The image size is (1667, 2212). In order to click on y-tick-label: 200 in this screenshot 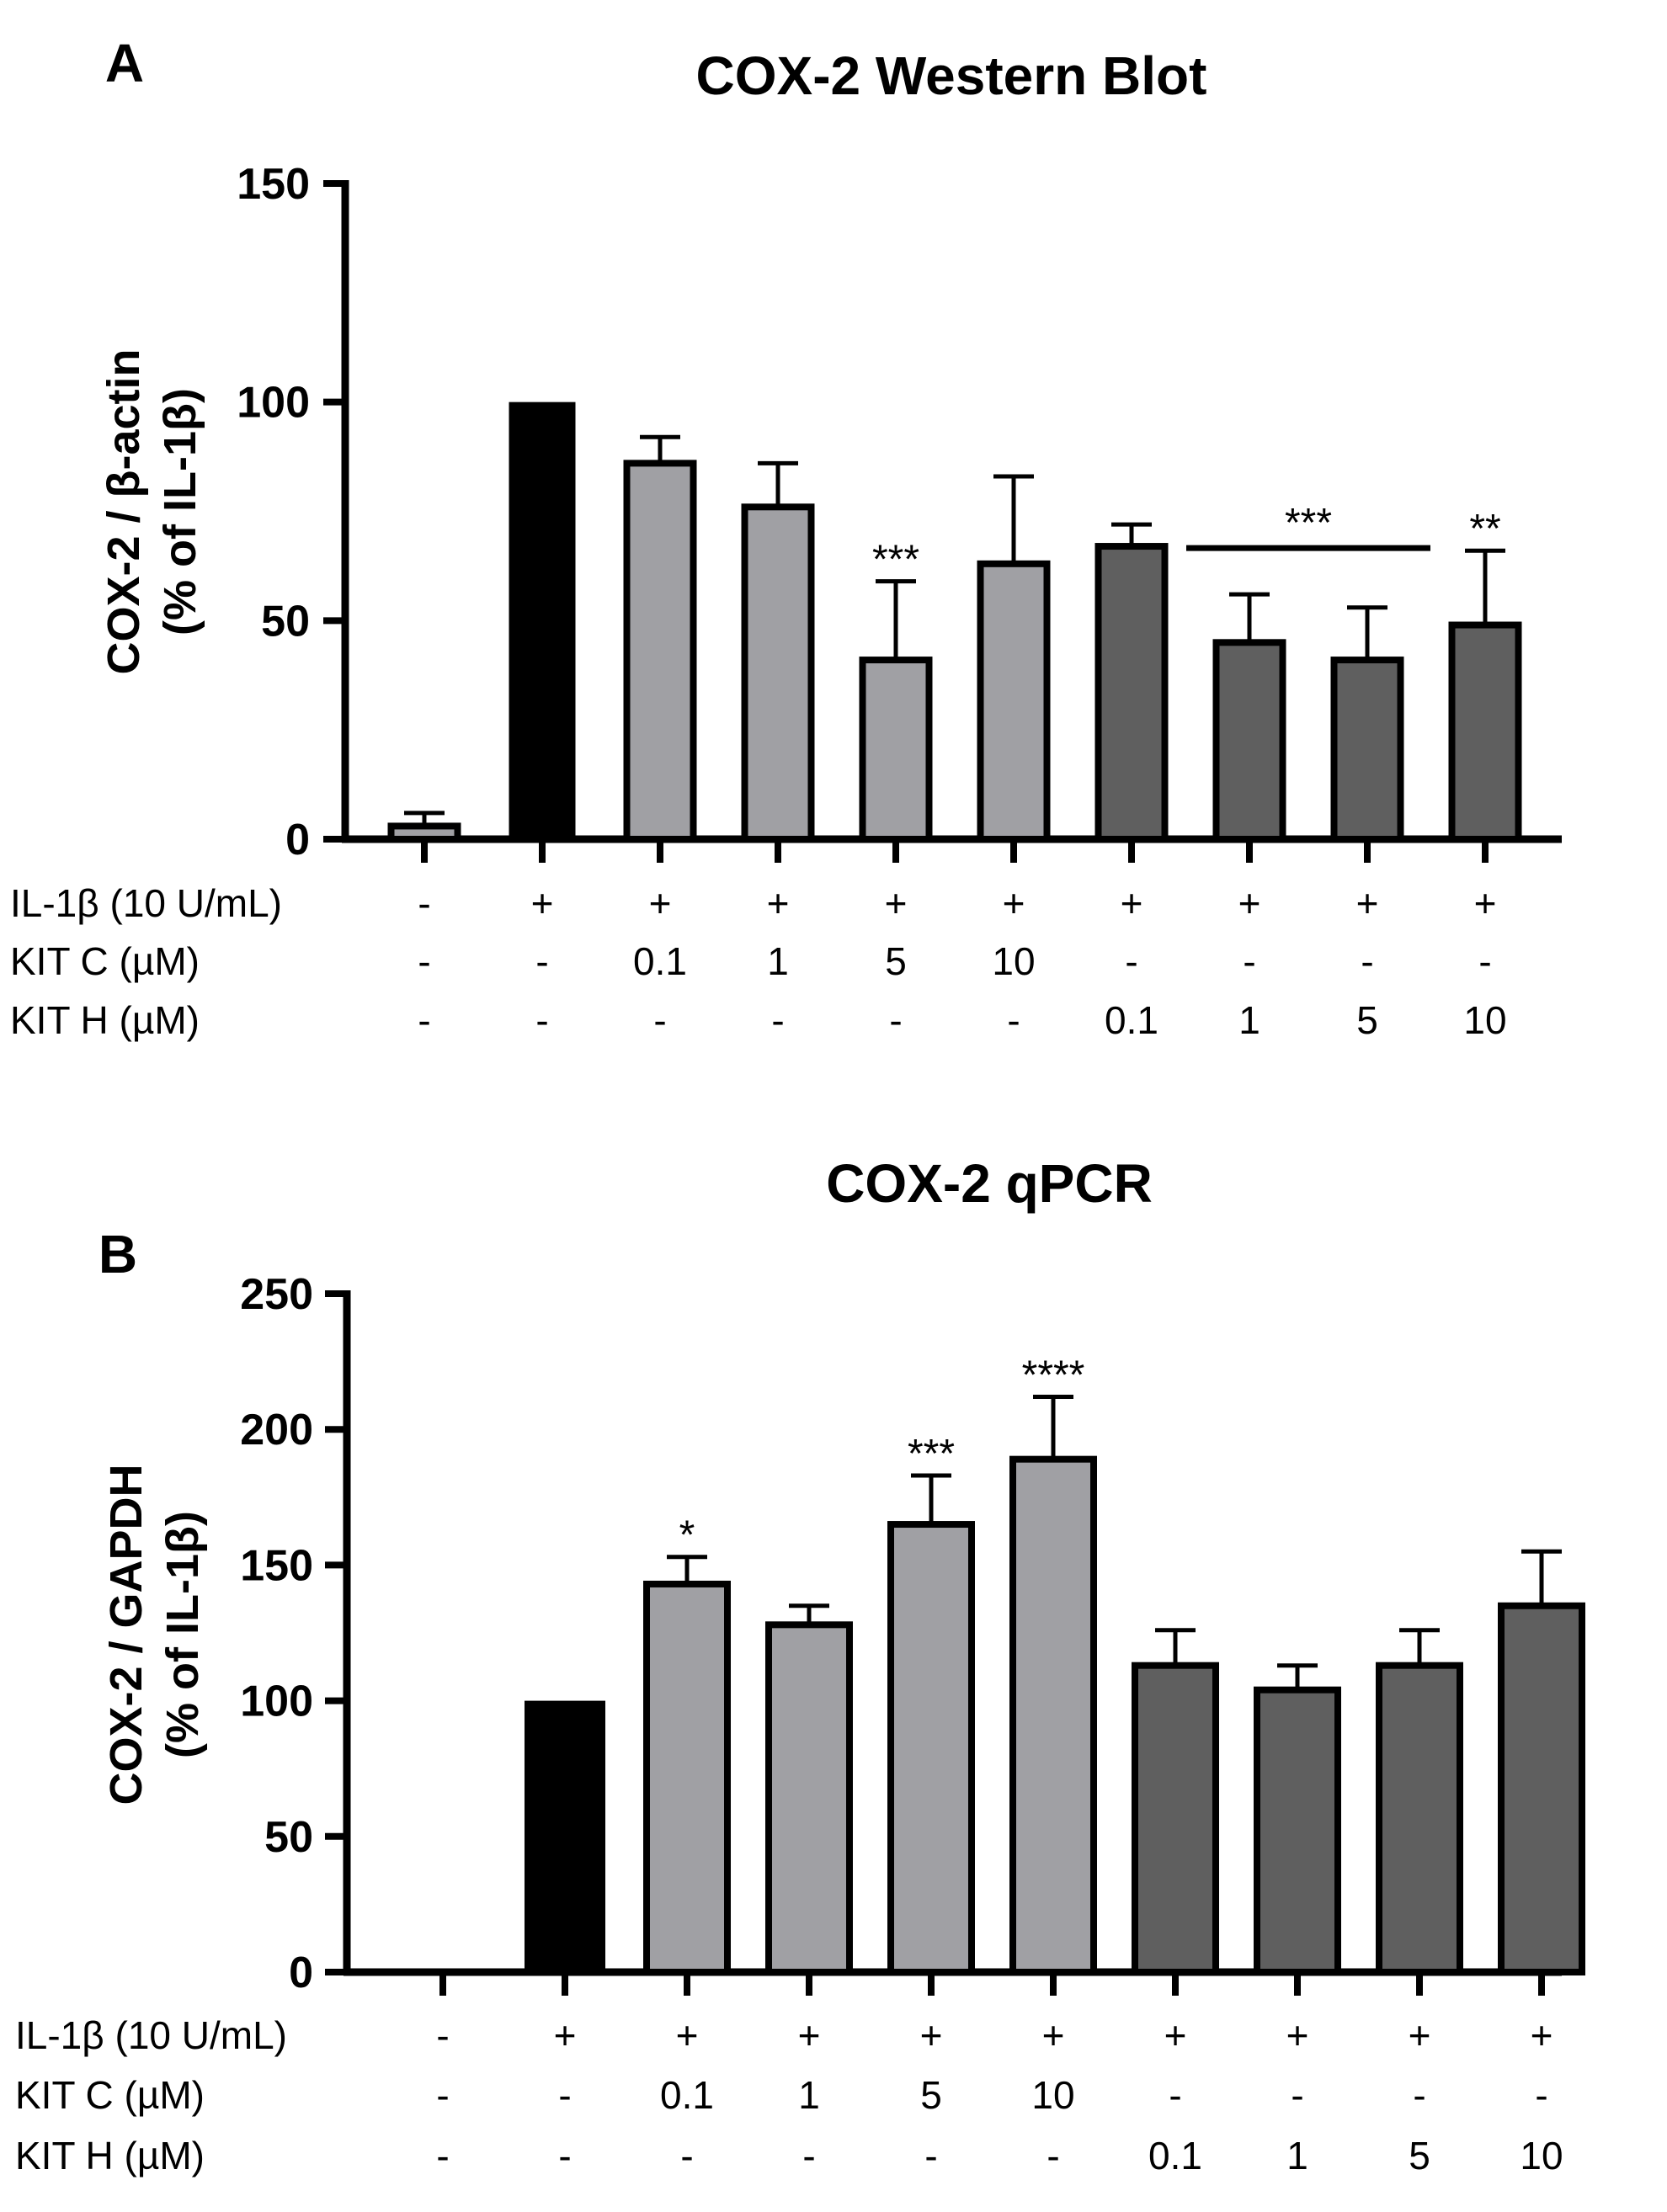, I will do `click(276, 1430)`.